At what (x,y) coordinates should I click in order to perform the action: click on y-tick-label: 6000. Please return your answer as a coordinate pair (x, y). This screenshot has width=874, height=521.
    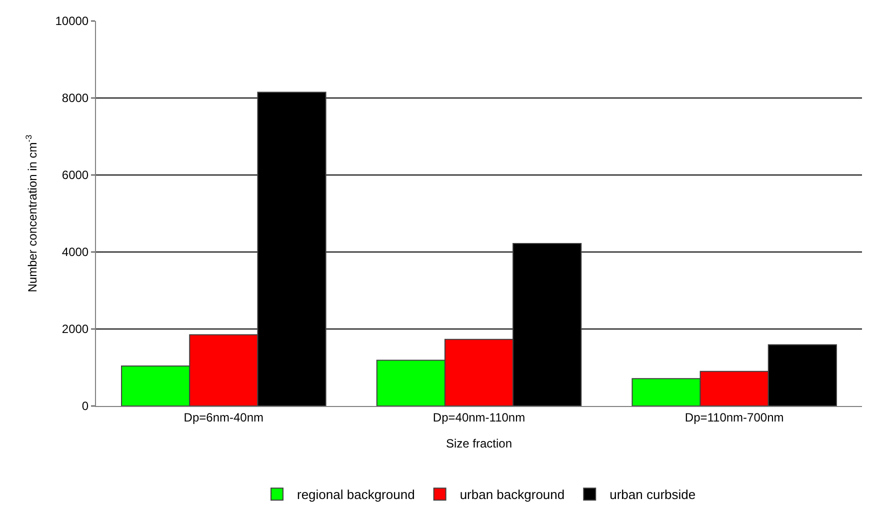
    Looking at the image, I should click on (75, 175).